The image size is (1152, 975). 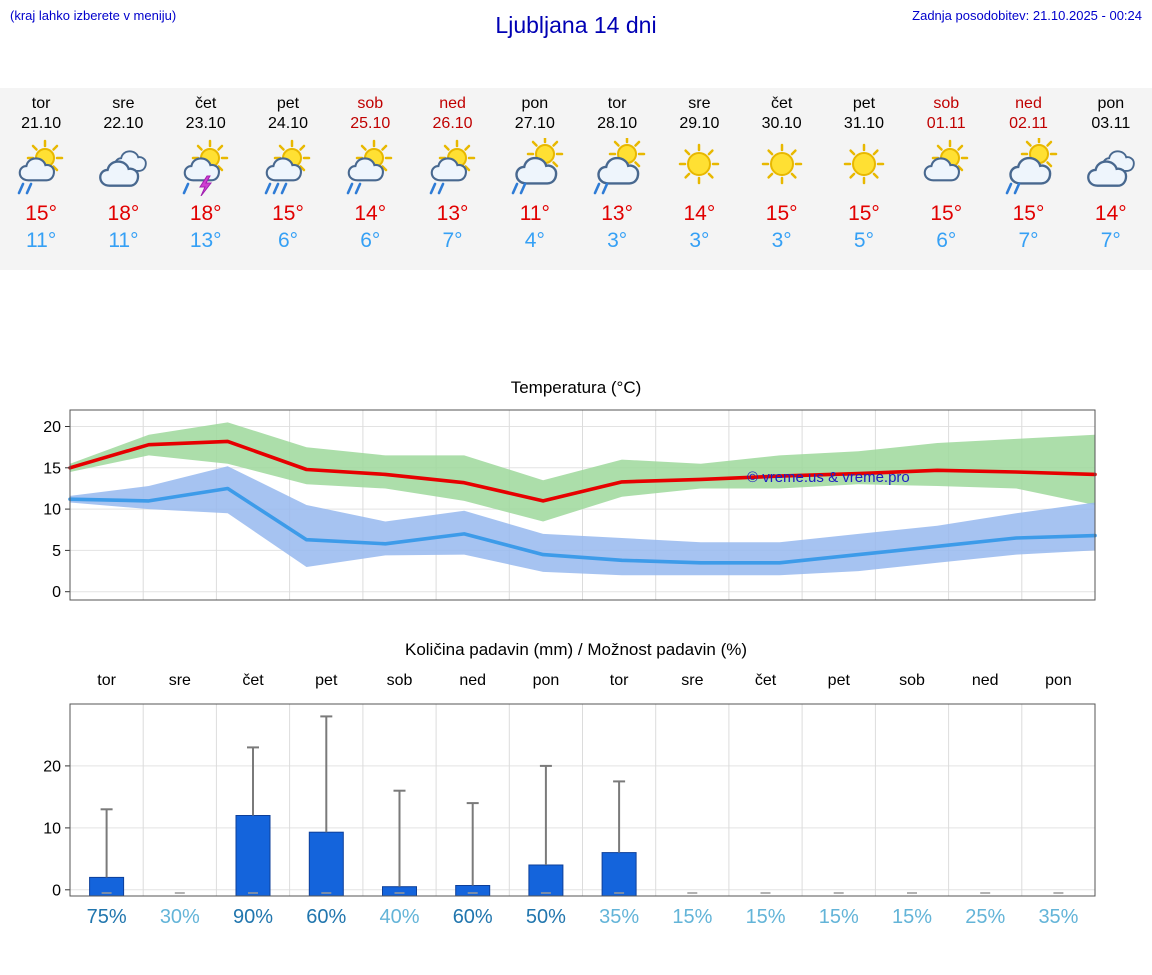 I want to click on precip-probability-label: 40%, so click(x=399, y=917).